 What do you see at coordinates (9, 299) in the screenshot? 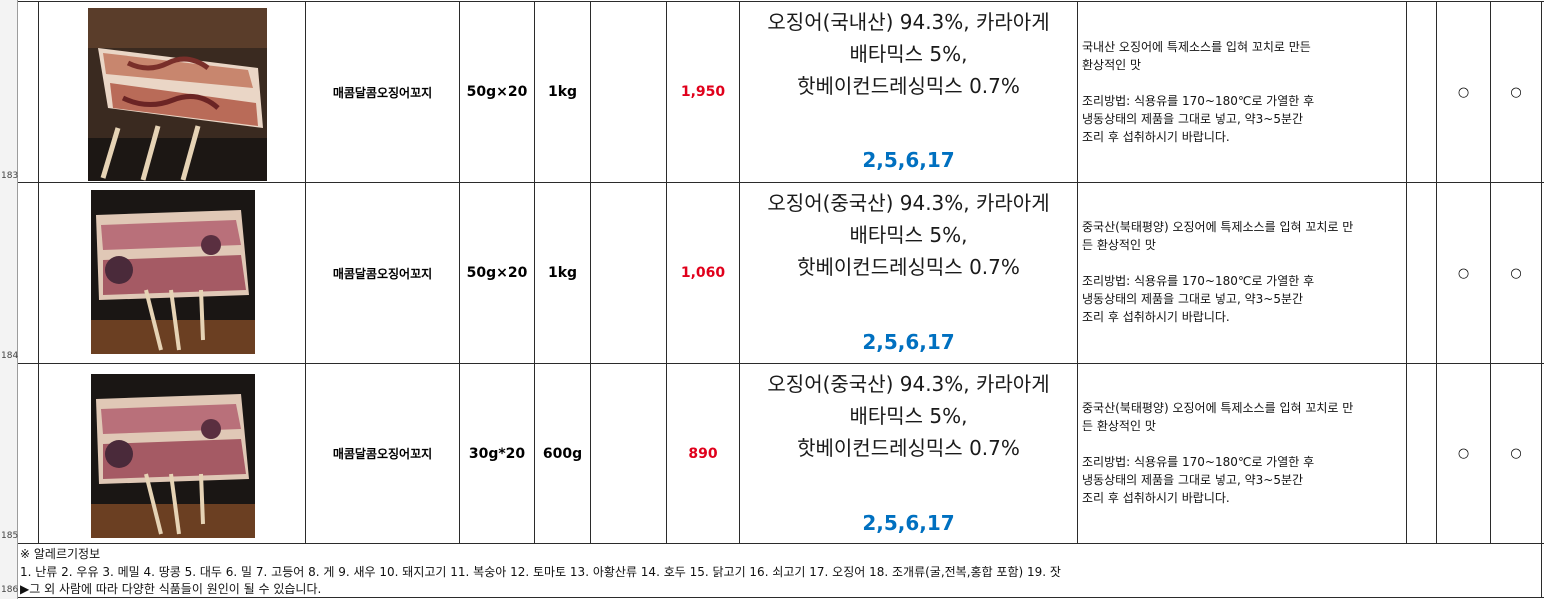
I see `row-header-column: 183 184 185 186` at bounding box center [9, 299].